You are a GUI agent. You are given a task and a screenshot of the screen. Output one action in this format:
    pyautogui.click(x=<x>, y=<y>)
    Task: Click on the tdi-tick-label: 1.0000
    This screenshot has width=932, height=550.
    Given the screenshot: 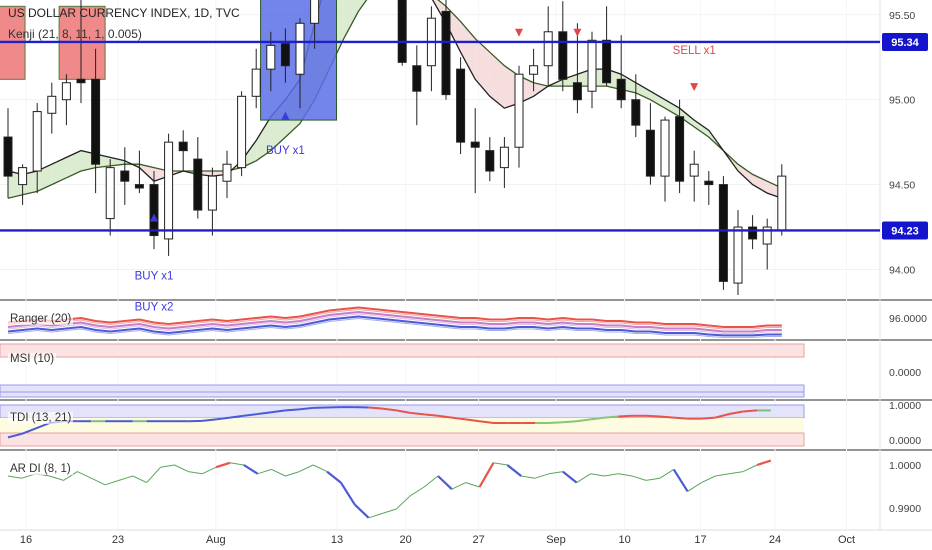 What is the action you would take?
    pyautogui.click(x=905, y=406)
    